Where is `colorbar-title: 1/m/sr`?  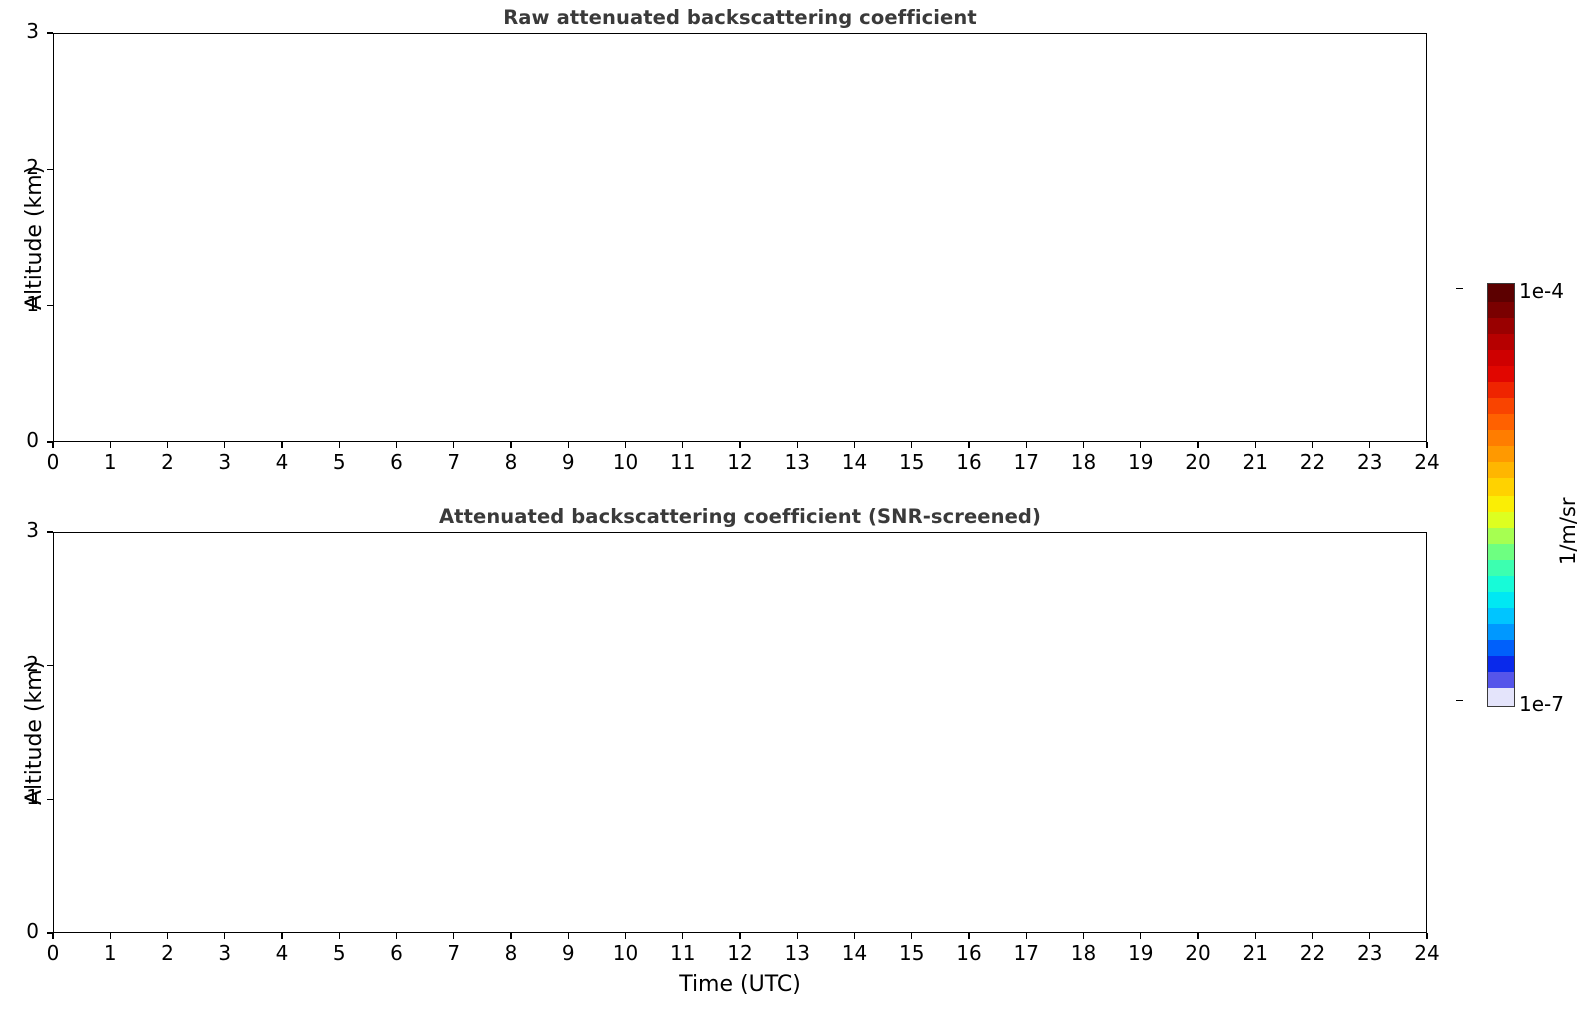 colorbar-title: 1/m/sr is located at coordinates (1568, 531).